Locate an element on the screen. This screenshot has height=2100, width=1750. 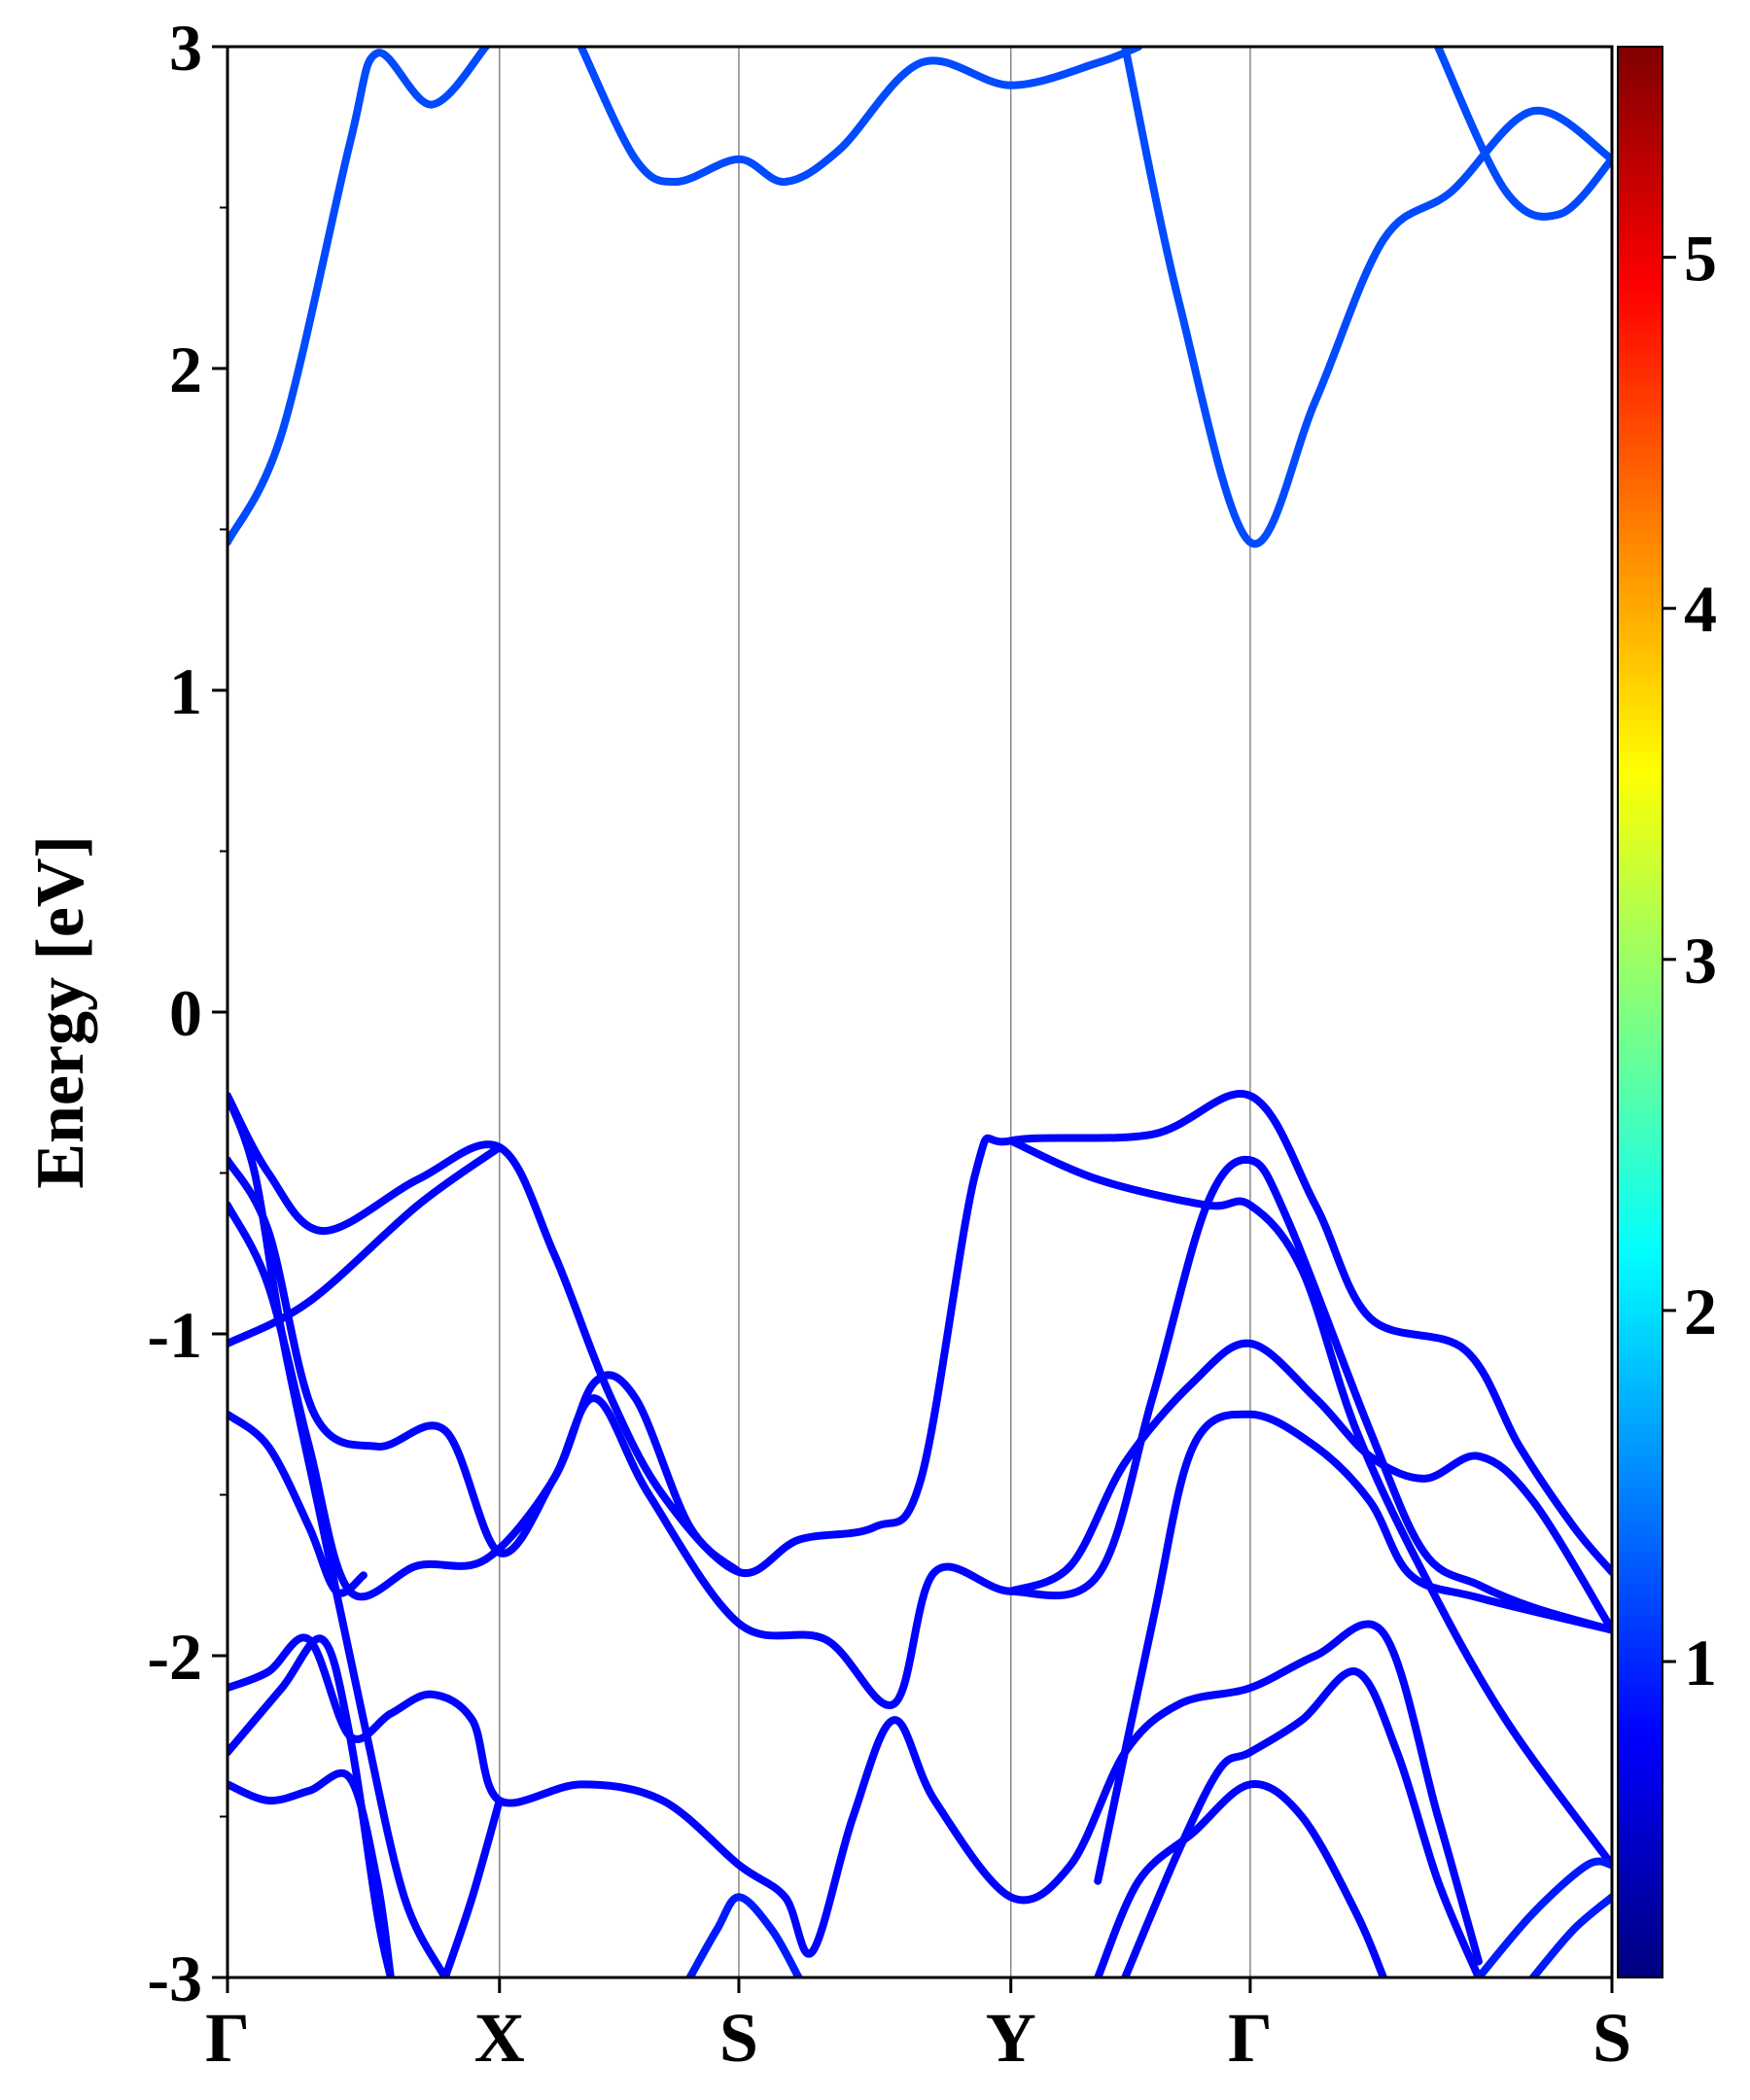
y-tick-label: -2 is located at coordinates (174, 1657).